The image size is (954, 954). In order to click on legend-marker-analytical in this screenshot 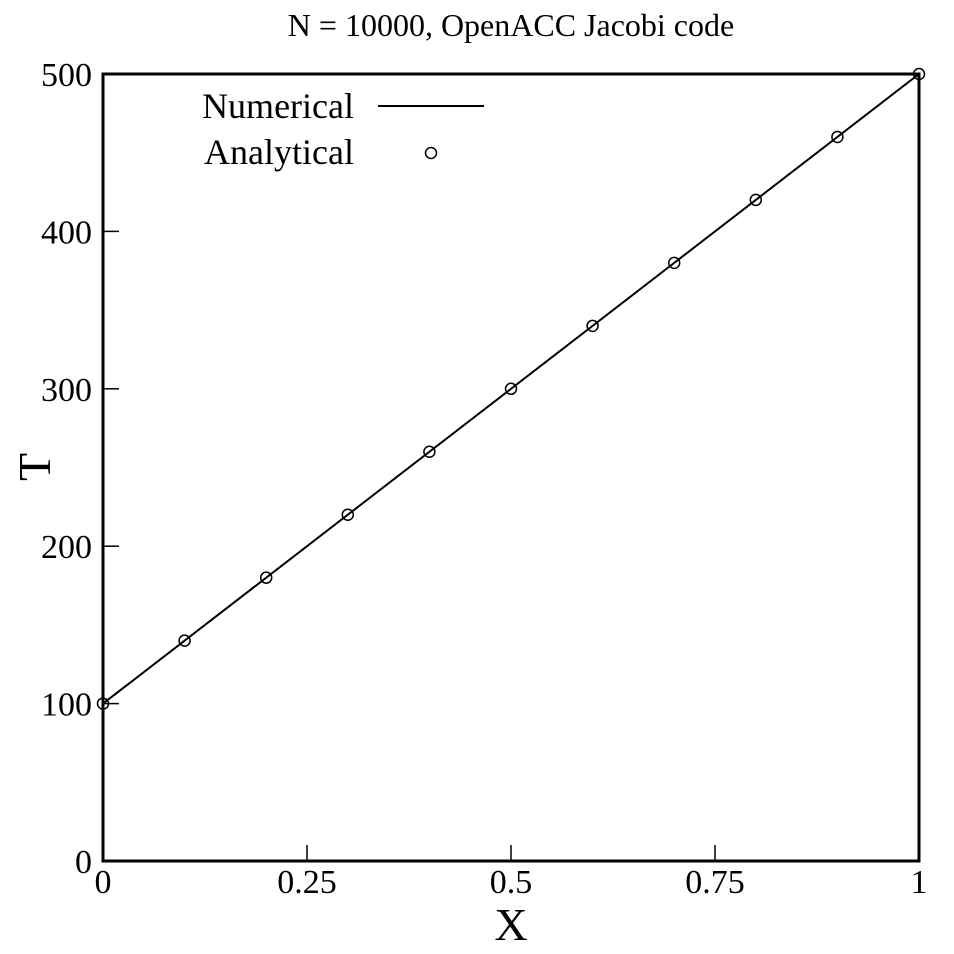, I will do `click(431, 153)`.